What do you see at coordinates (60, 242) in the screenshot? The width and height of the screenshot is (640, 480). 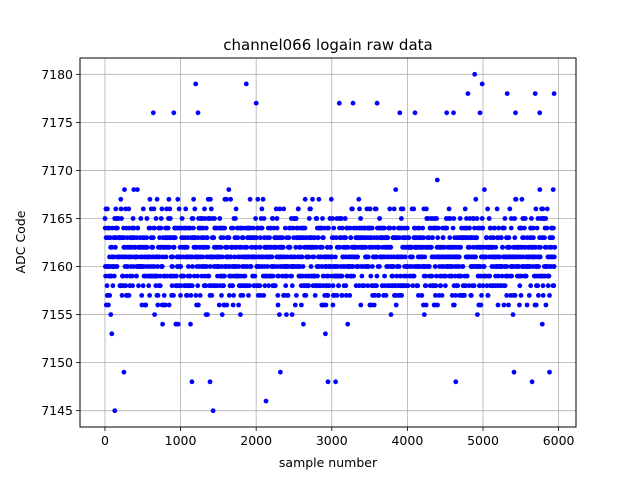 I see `y-axis-ticks: 7145 7150 7155 7160 7165 7170 7175 7180` at bounding box center [60, 242].